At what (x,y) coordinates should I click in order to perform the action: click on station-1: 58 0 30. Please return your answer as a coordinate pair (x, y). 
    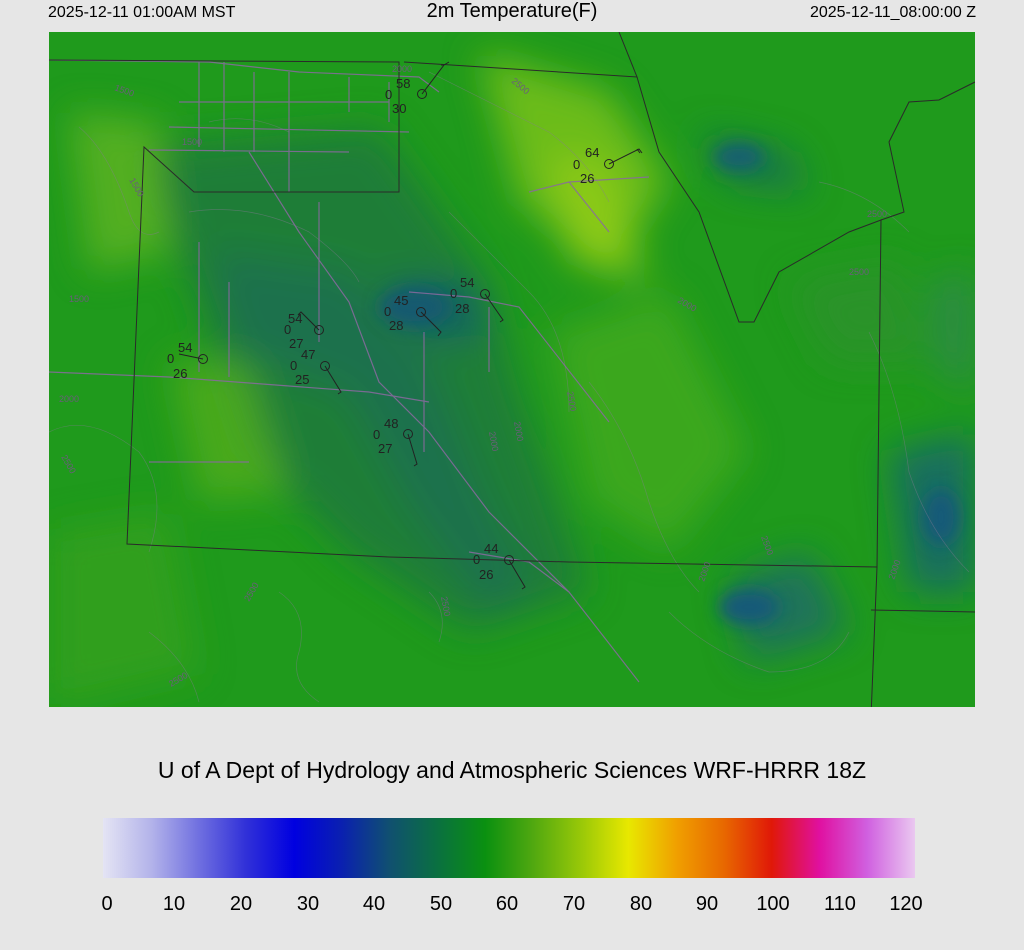
    Looking at the image, I should click on (417, 88).